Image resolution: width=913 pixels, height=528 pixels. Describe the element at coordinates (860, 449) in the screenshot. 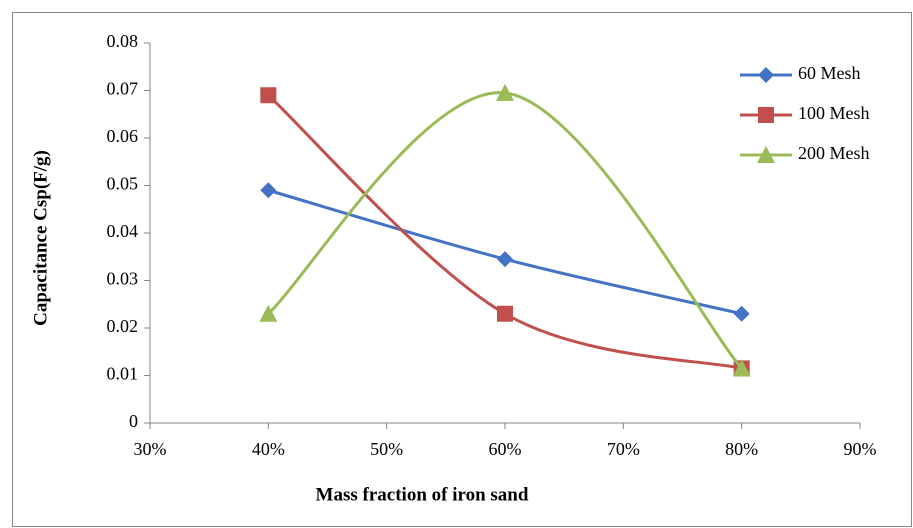

I see `x-tick-label: 90%` at that location.